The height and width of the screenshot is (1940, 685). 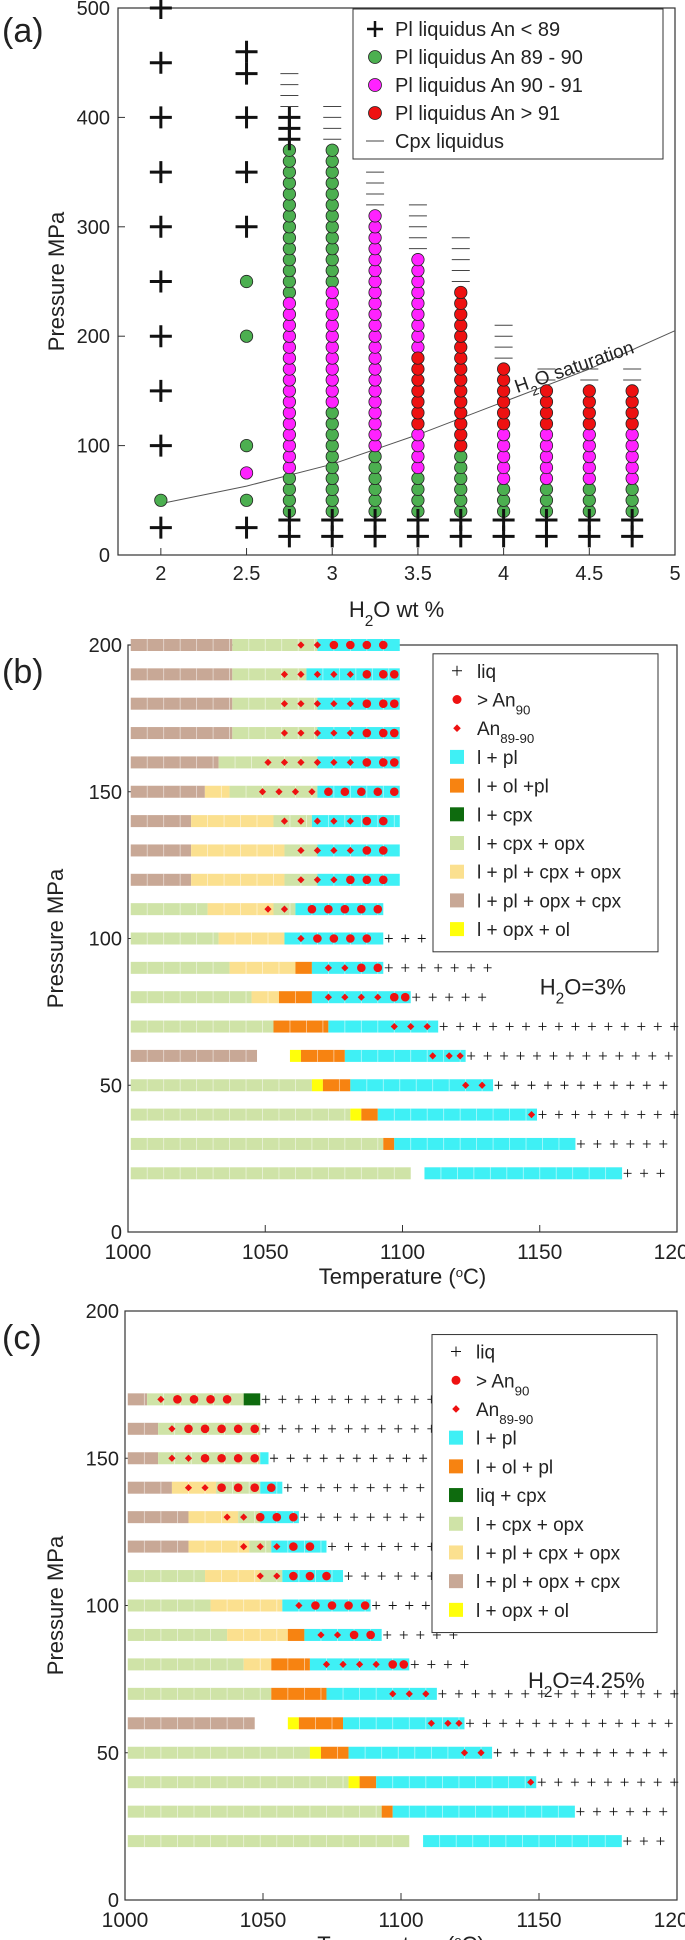 What do you see at coordinates (332, 574) in the screenshot?
I see `x-tick-label-a: 3` at bounding box center [332, 574].